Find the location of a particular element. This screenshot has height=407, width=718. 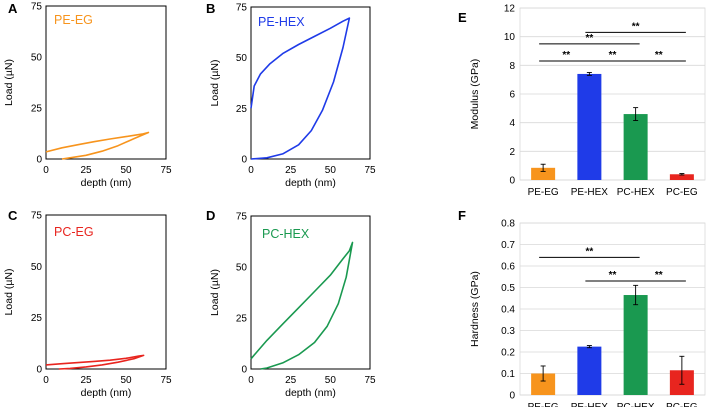

panel-a-xtick: 0 is located at coordinates (46, 170).